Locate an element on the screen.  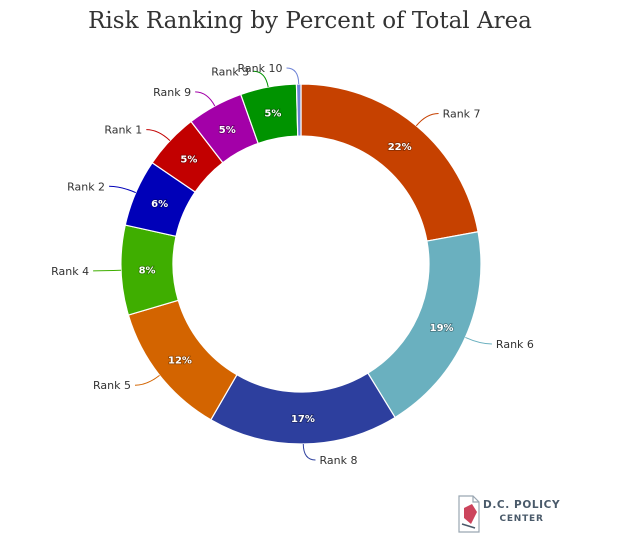
chart-title: Risk Ranking by Percent of Total Area is located at coordinates (310, 21).